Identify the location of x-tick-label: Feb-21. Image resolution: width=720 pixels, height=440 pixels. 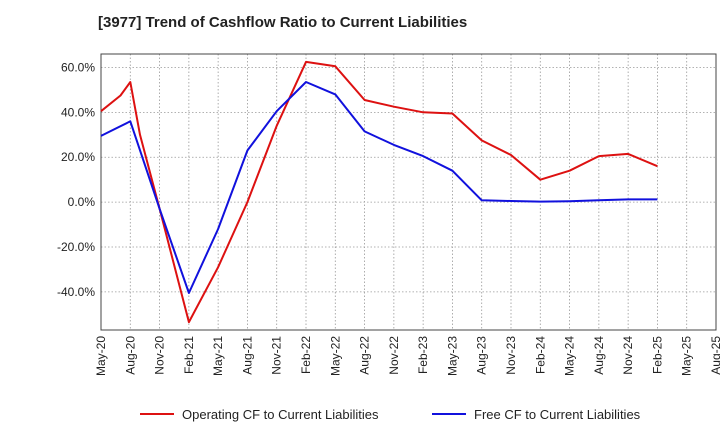
(189, 355).